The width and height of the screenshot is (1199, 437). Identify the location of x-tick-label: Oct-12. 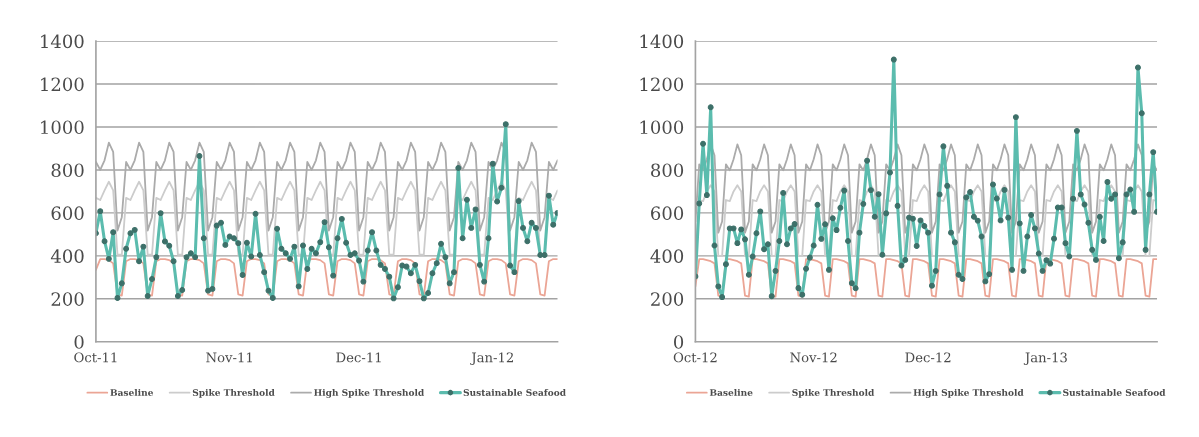
(695, 357).